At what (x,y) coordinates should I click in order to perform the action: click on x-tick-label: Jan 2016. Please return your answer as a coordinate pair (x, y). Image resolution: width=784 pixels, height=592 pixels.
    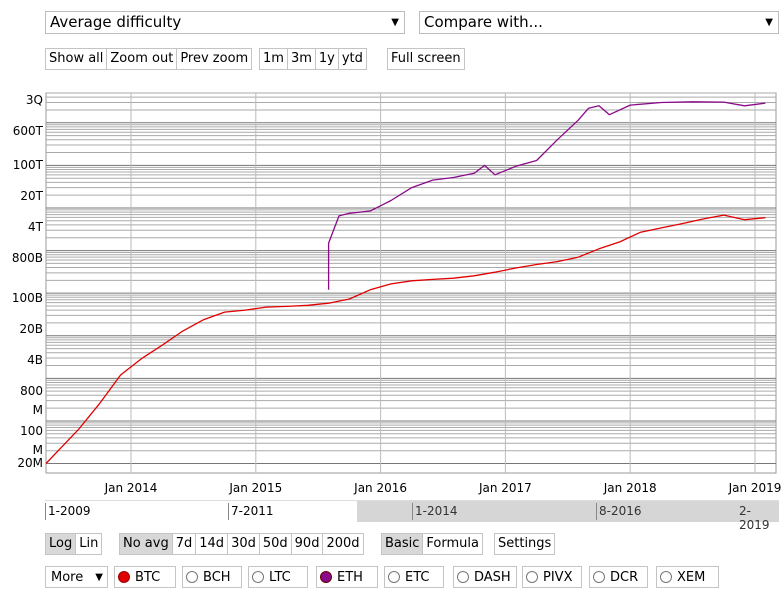
    Looking at the image, I should click on (380, 488).